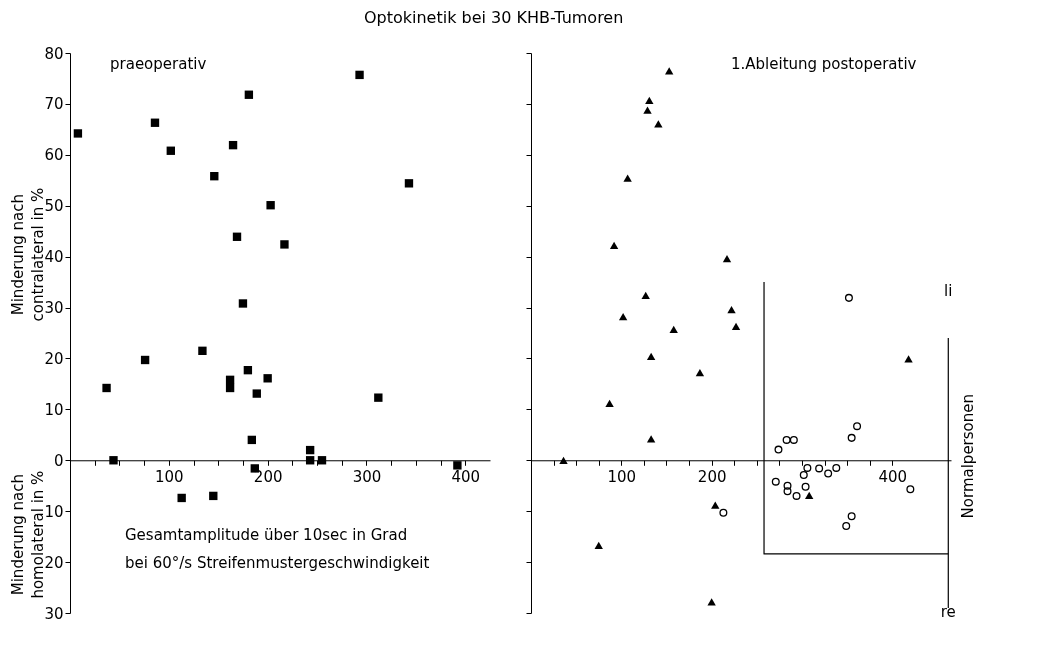  What do you see at coordinates (54, 53) in the screenshot?
I see `y-tick-label: 80` at bounding box center [54, 53].